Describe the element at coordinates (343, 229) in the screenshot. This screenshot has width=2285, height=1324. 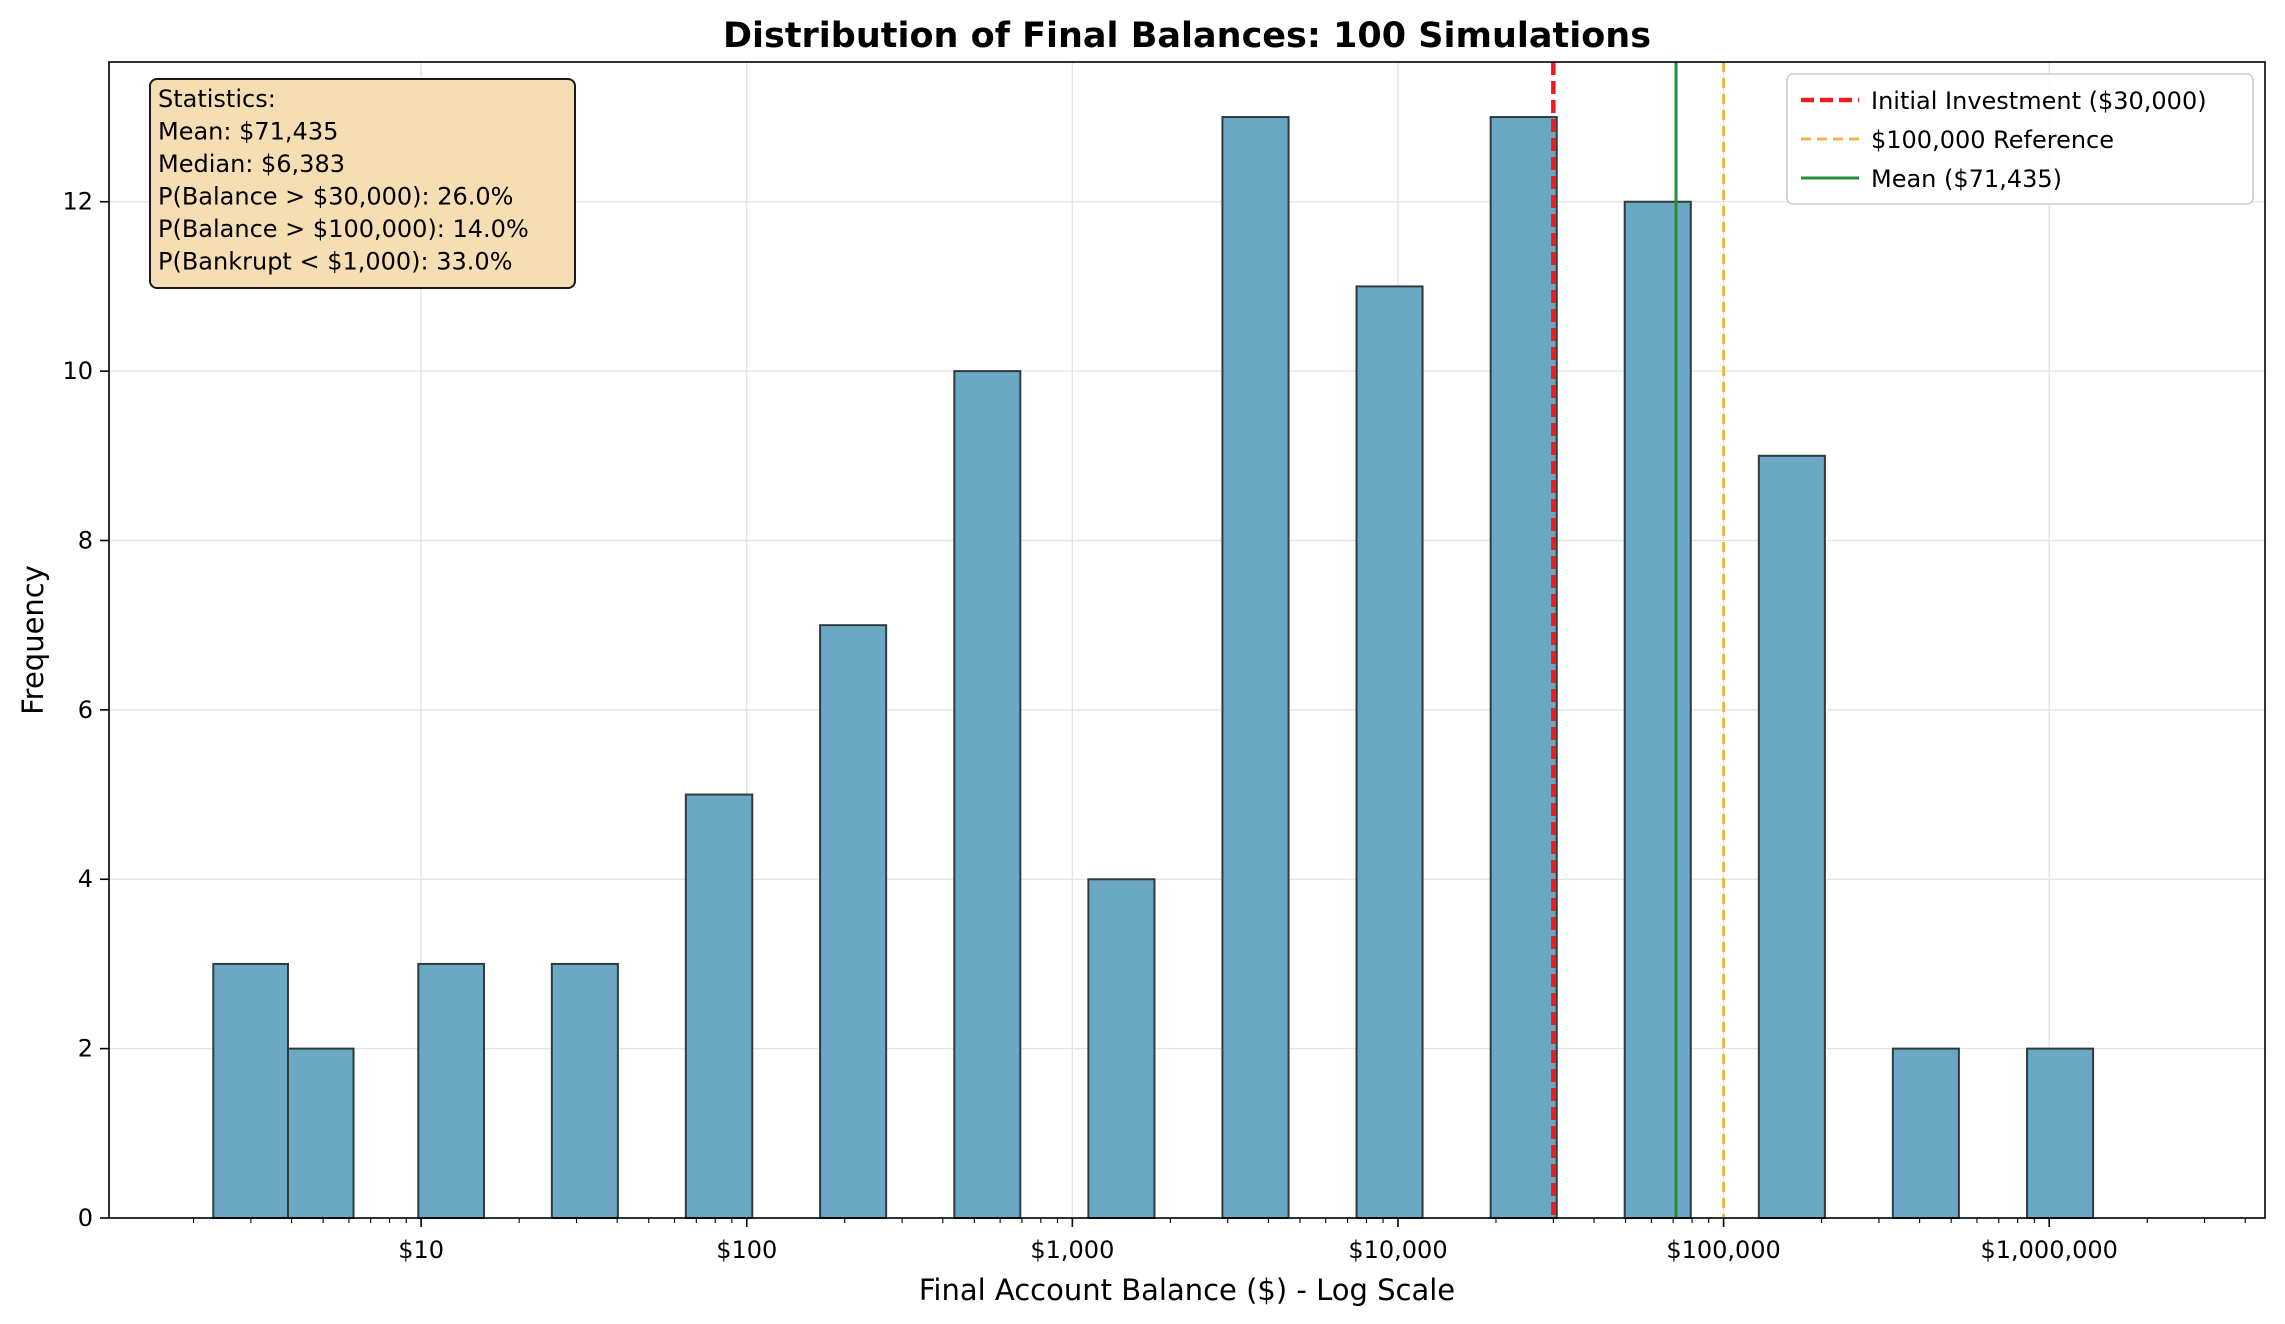
I see `statistics-line: P(Balance > $100,000): 14.0%` at that location.